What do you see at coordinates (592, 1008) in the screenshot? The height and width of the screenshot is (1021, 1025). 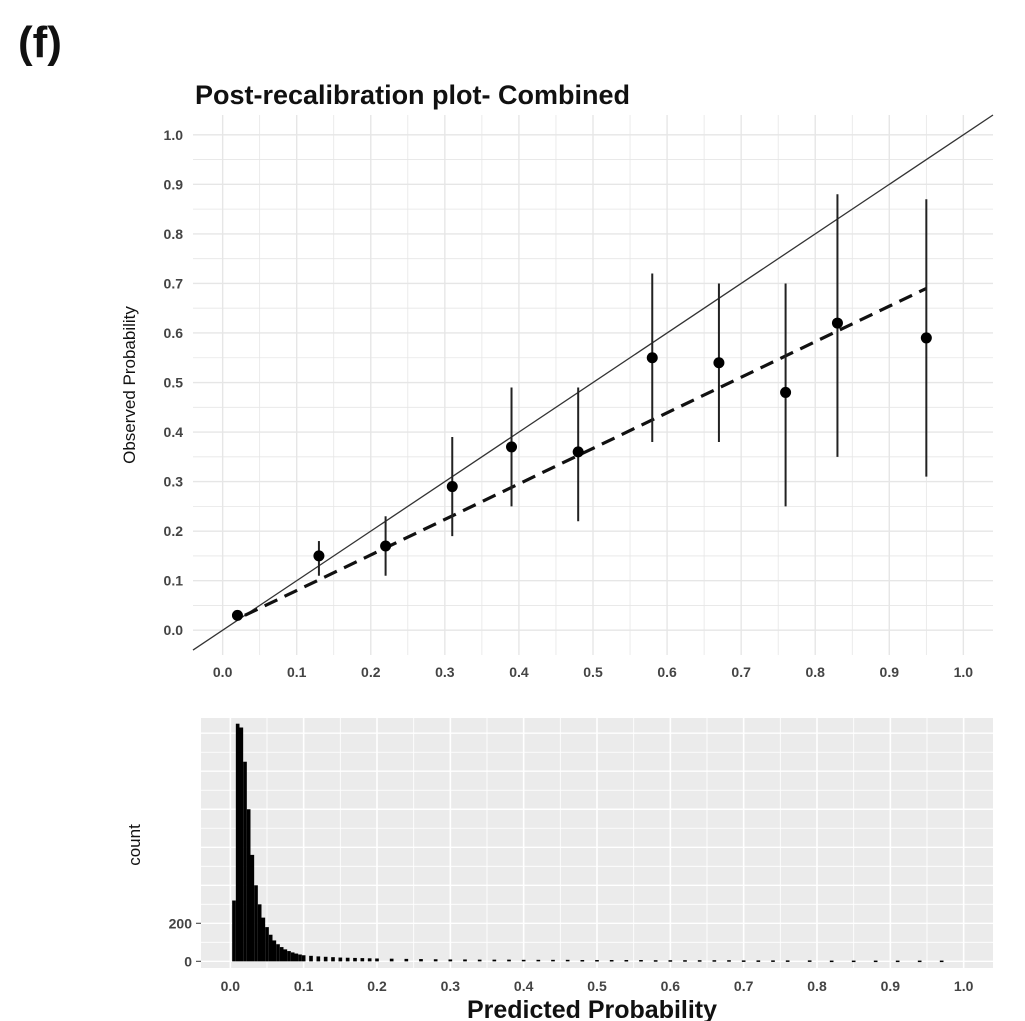 I see `x-axis-label: Predicted Probability` at bounding box center [592, 1008].